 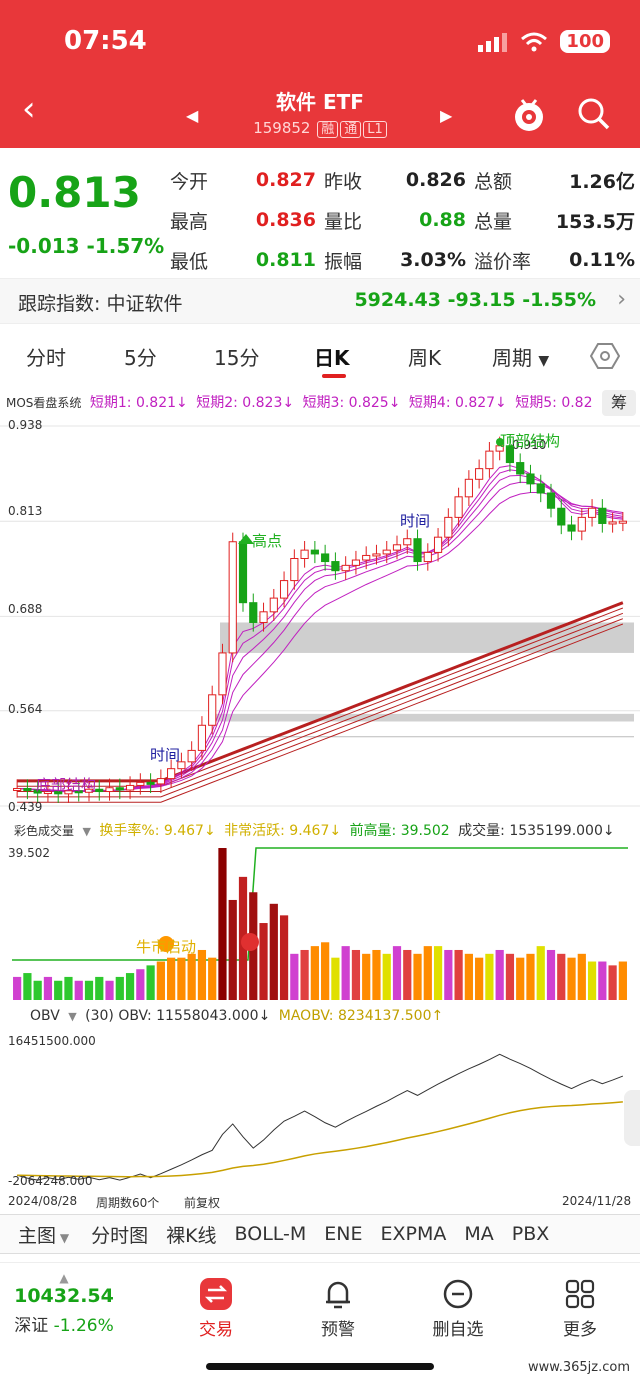 What do you see at coordinates (270, 1234) in the screenshot?
I see `tab-boll: BOLL-M` at bounding box center [270, 1234].